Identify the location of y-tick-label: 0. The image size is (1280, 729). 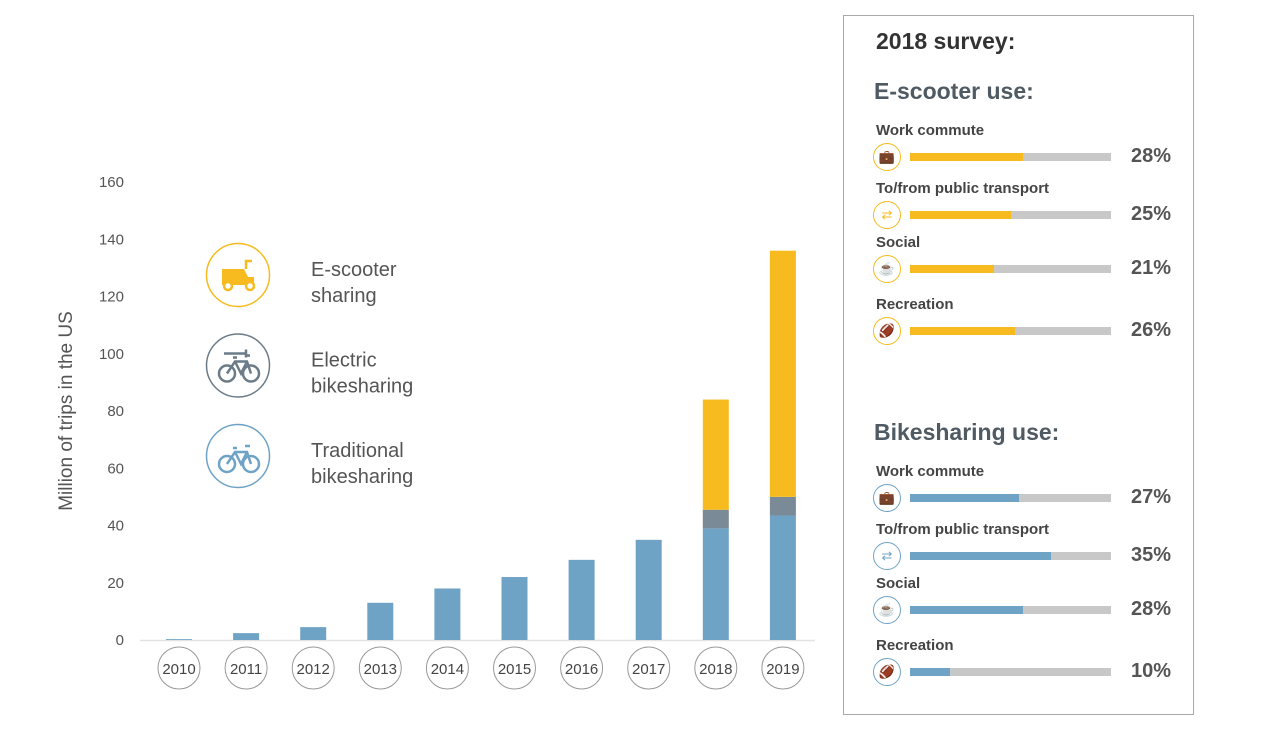
(120, 640).